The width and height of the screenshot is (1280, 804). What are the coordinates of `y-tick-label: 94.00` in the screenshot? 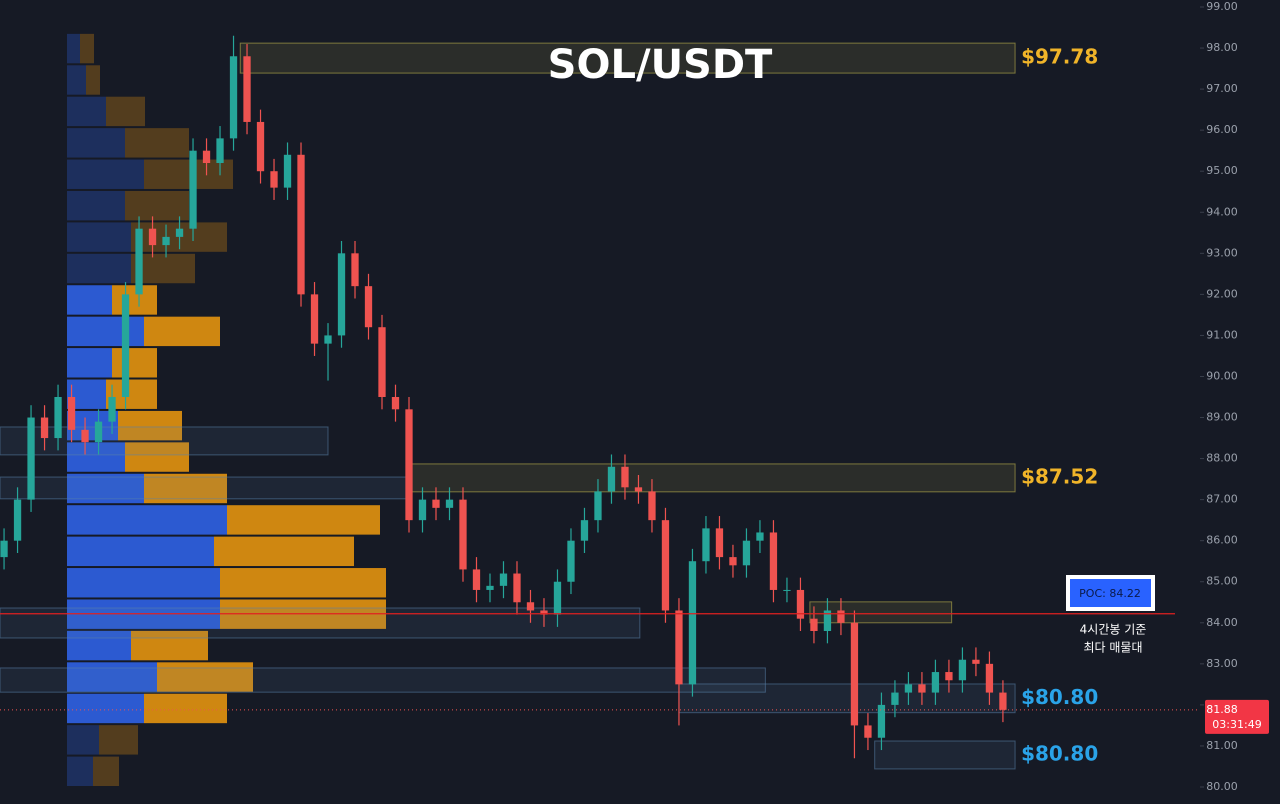 It's located at (1222, 211).